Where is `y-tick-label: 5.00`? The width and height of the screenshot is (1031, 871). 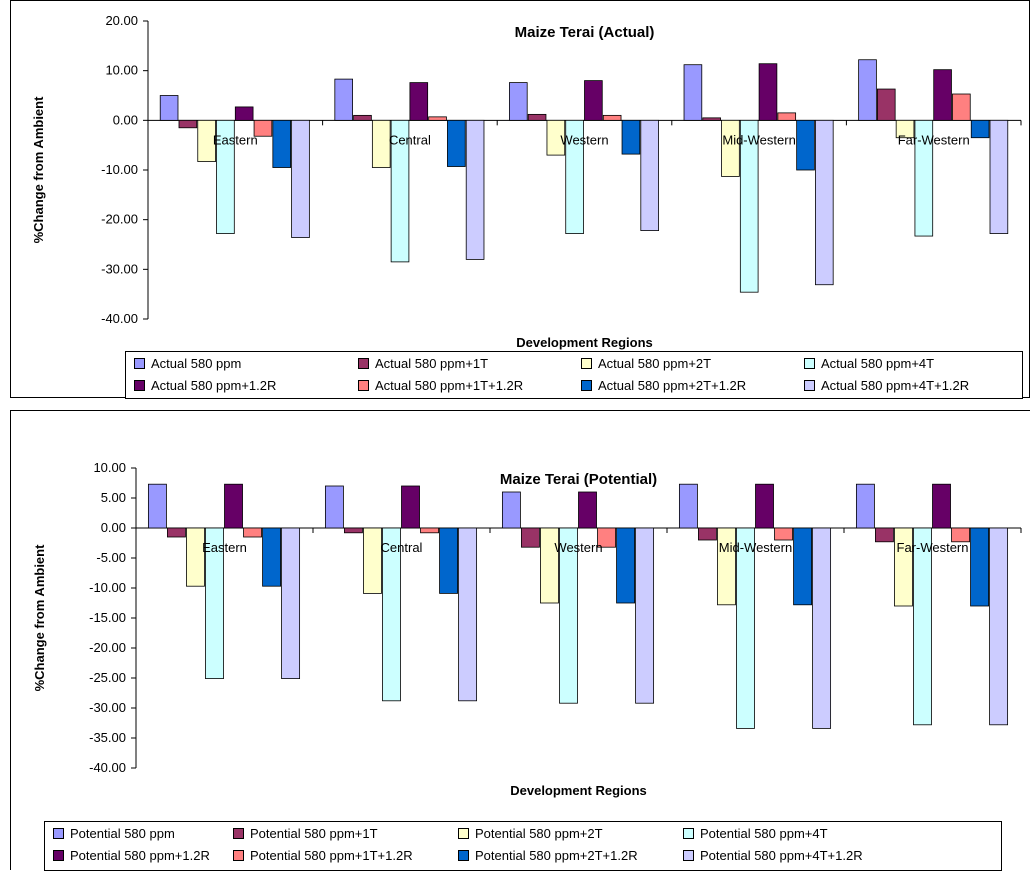
y-tick-label: 5.00 is located at coordinates (113, 497).